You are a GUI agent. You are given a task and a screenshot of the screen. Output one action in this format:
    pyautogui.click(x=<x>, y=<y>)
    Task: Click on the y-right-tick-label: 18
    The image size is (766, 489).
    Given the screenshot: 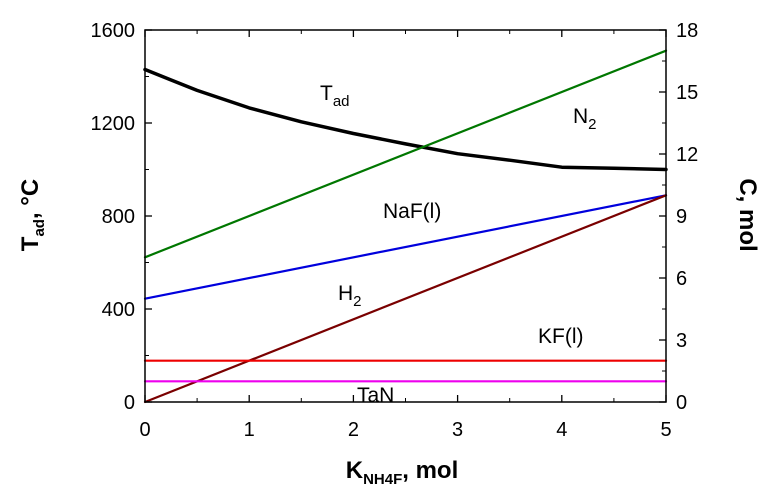 What is the action you would take?
    pyautogui.click(x=687, y=31)
    